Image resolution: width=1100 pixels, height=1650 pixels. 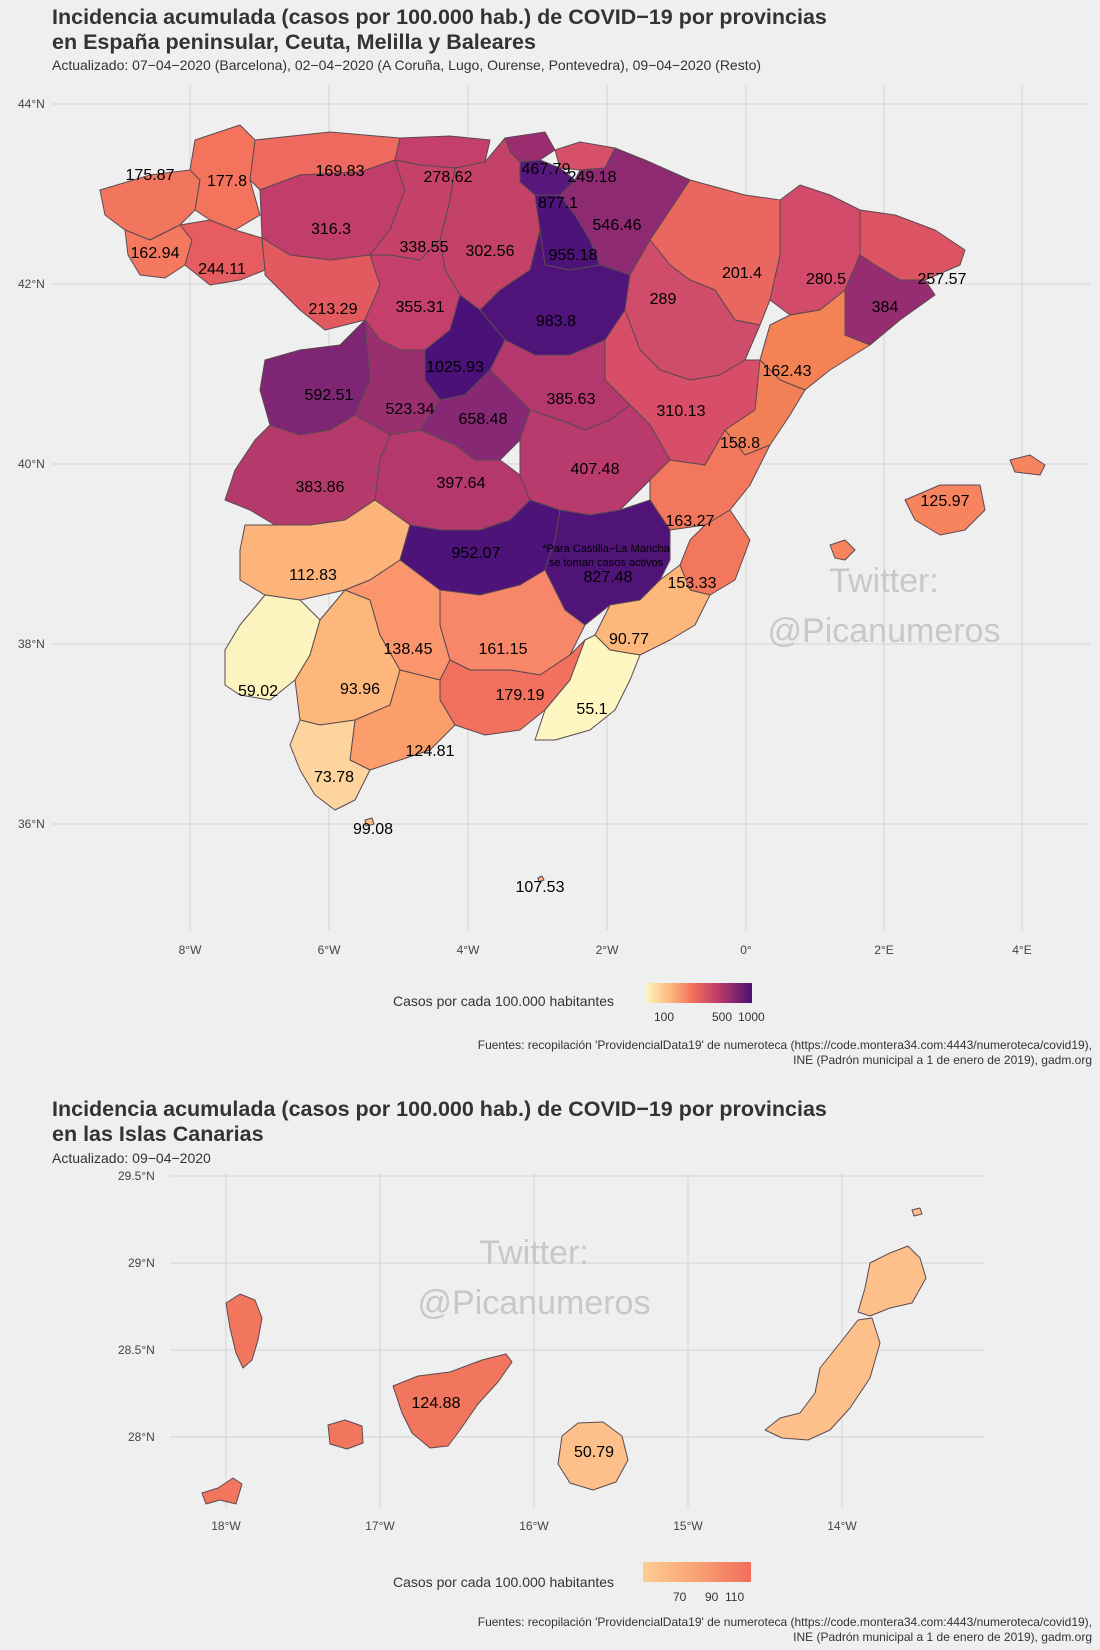 I want to click on province-a-coruna, so click(x=150, y=205).